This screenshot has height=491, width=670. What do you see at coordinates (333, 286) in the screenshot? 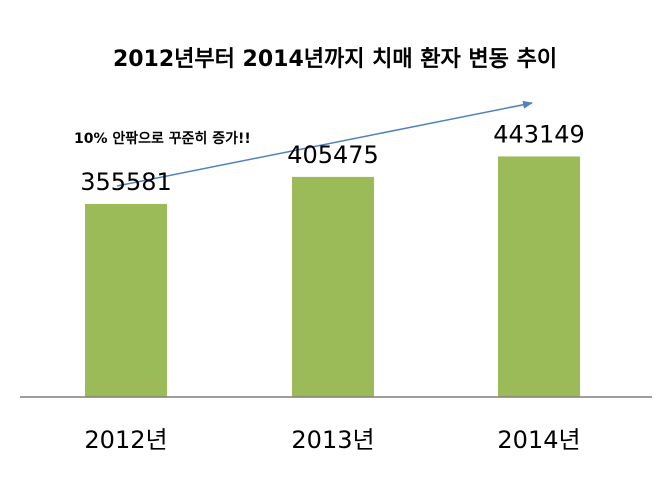
I see `bar-2013년` at bounding box center [333, 286].